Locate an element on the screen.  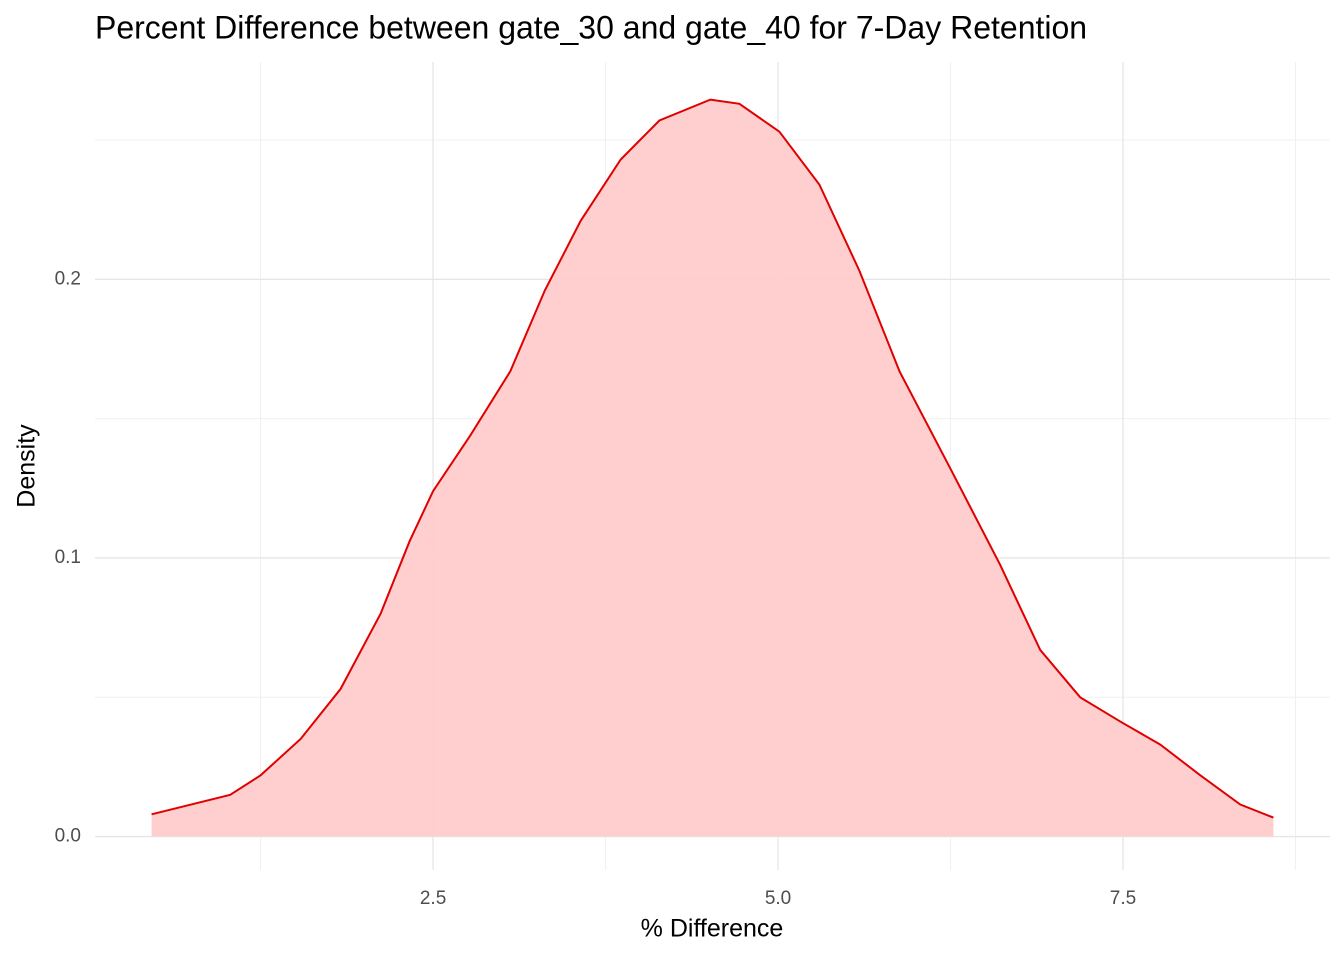
x-tick-label: 2.5 is located at coordinates (433, 898).